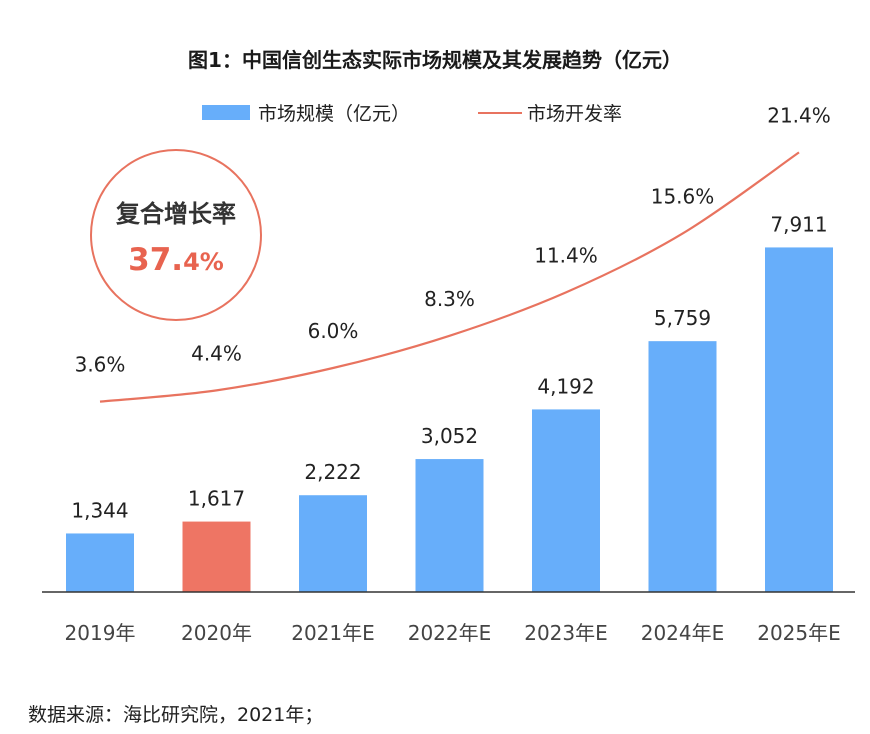  I want to click on bar-value-label: 1,344, so click(99, 510).